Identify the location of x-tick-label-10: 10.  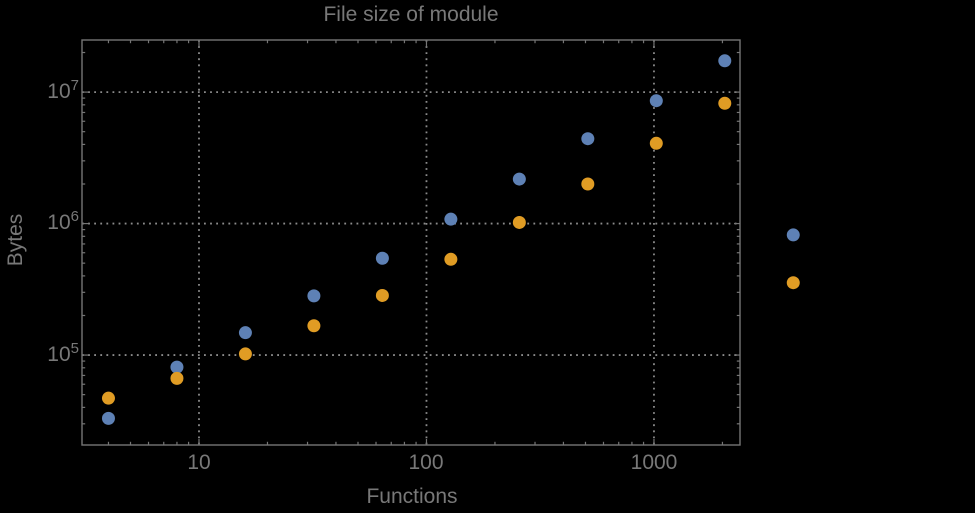
(199, 462).